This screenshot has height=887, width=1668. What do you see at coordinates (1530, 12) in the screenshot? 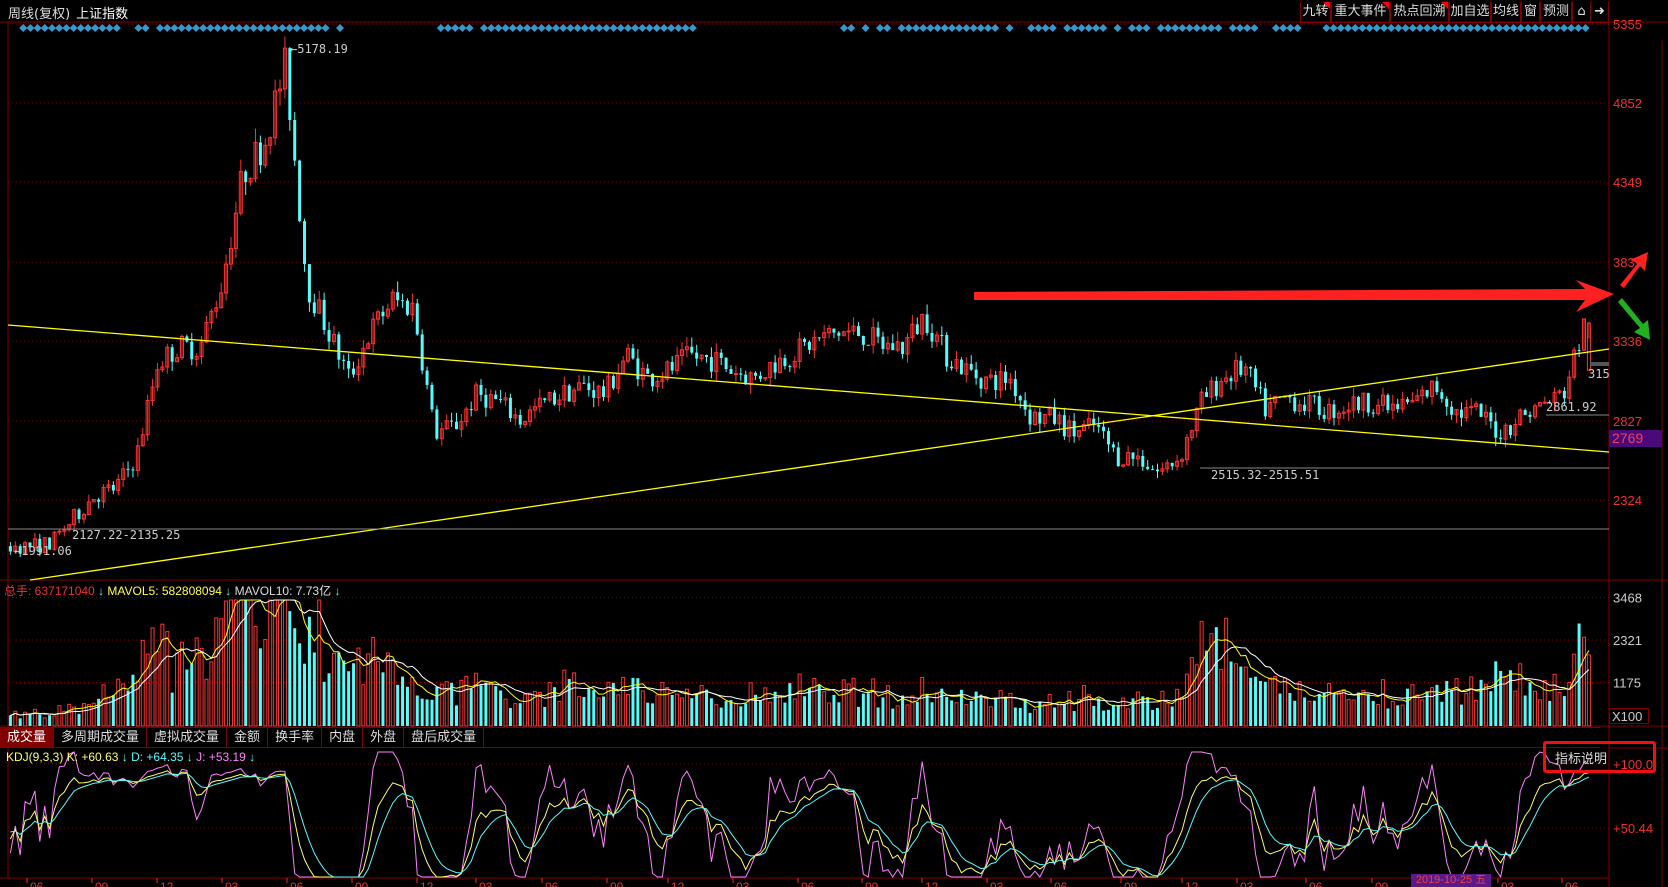
I see `toolbar-button: 窗` at bounding box center [1530, 12].